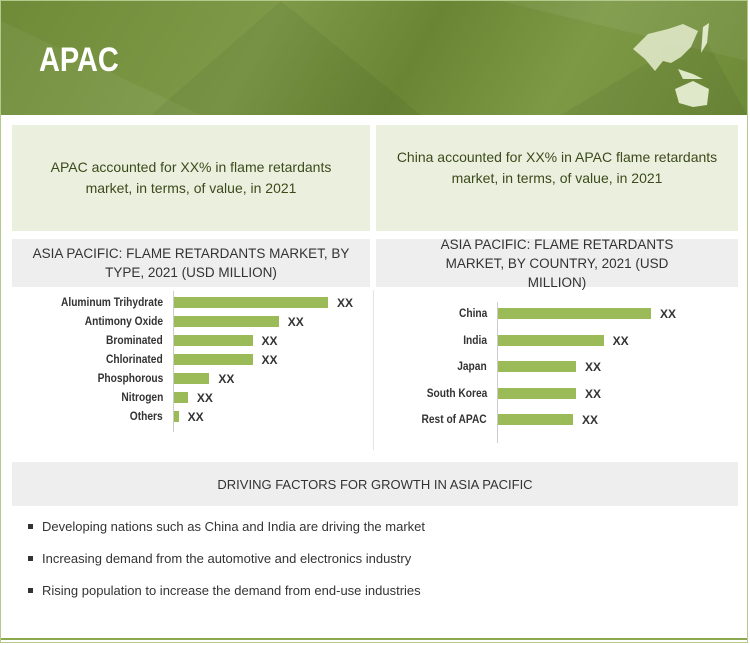 The image size is (750, 645). What do you see at coordinates (475, 339) in the screenshot?
I see `category-label: India` at bounding box center [475, 339].